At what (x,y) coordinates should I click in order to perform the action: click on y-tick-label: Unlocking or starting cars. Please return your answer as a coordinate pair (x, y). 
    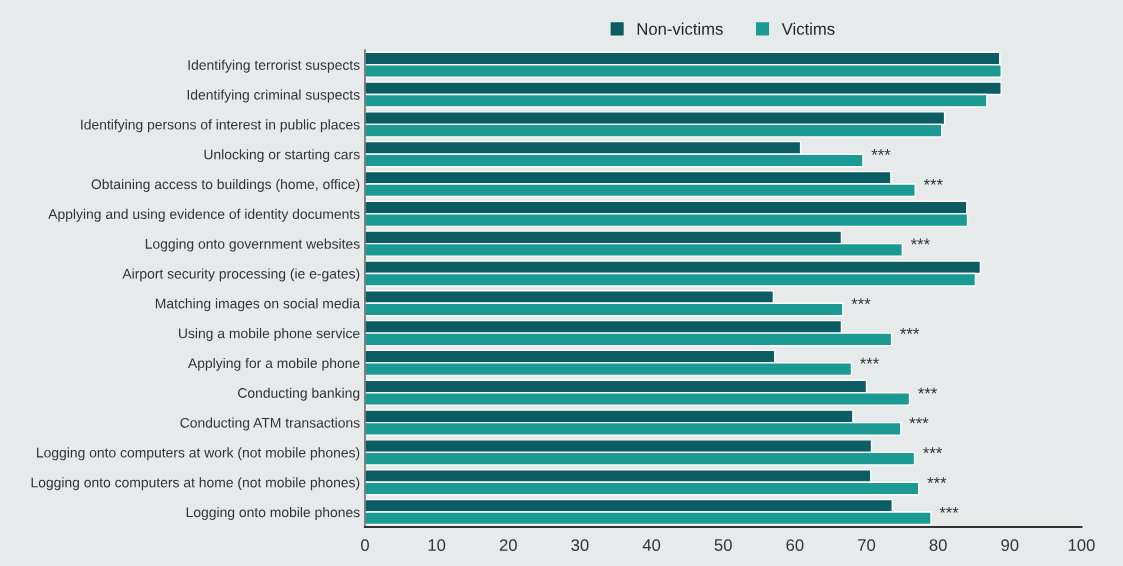
    Looking at the image, I should click on (282, 156).